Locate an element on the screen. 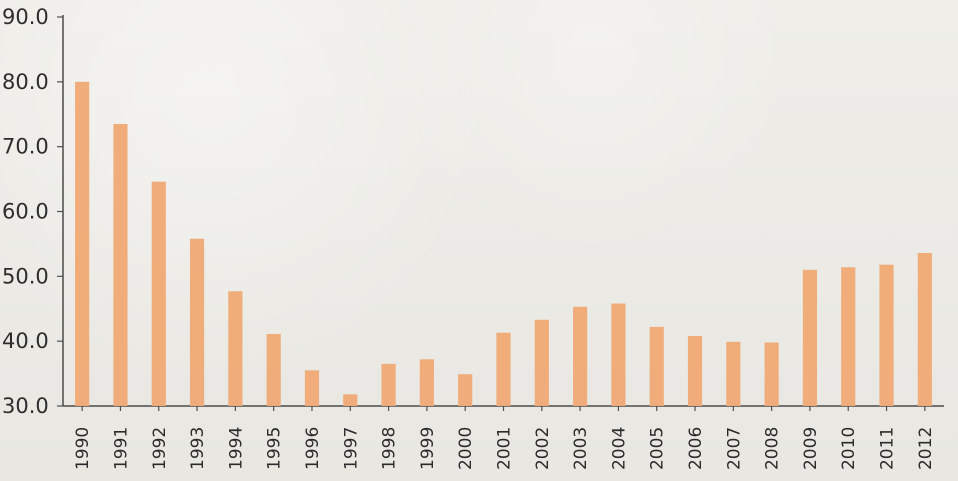 The image size is (958, 481). bar-2005 is located at coordinates (656, 366).